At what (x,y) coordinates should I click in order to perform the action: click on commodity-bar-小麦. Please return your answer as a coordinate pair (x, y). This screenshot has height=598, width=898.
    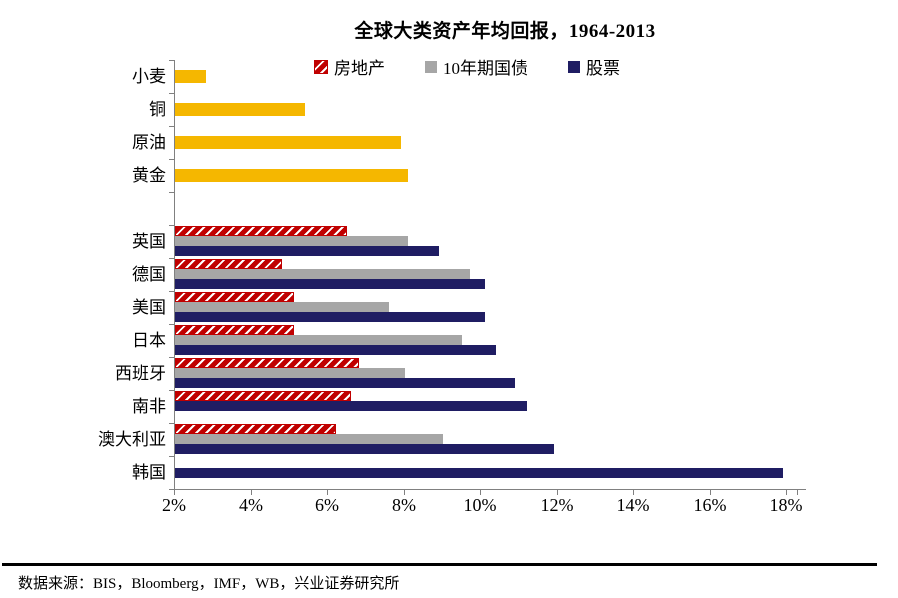
    Looking at the image, I should click on (190, 76).